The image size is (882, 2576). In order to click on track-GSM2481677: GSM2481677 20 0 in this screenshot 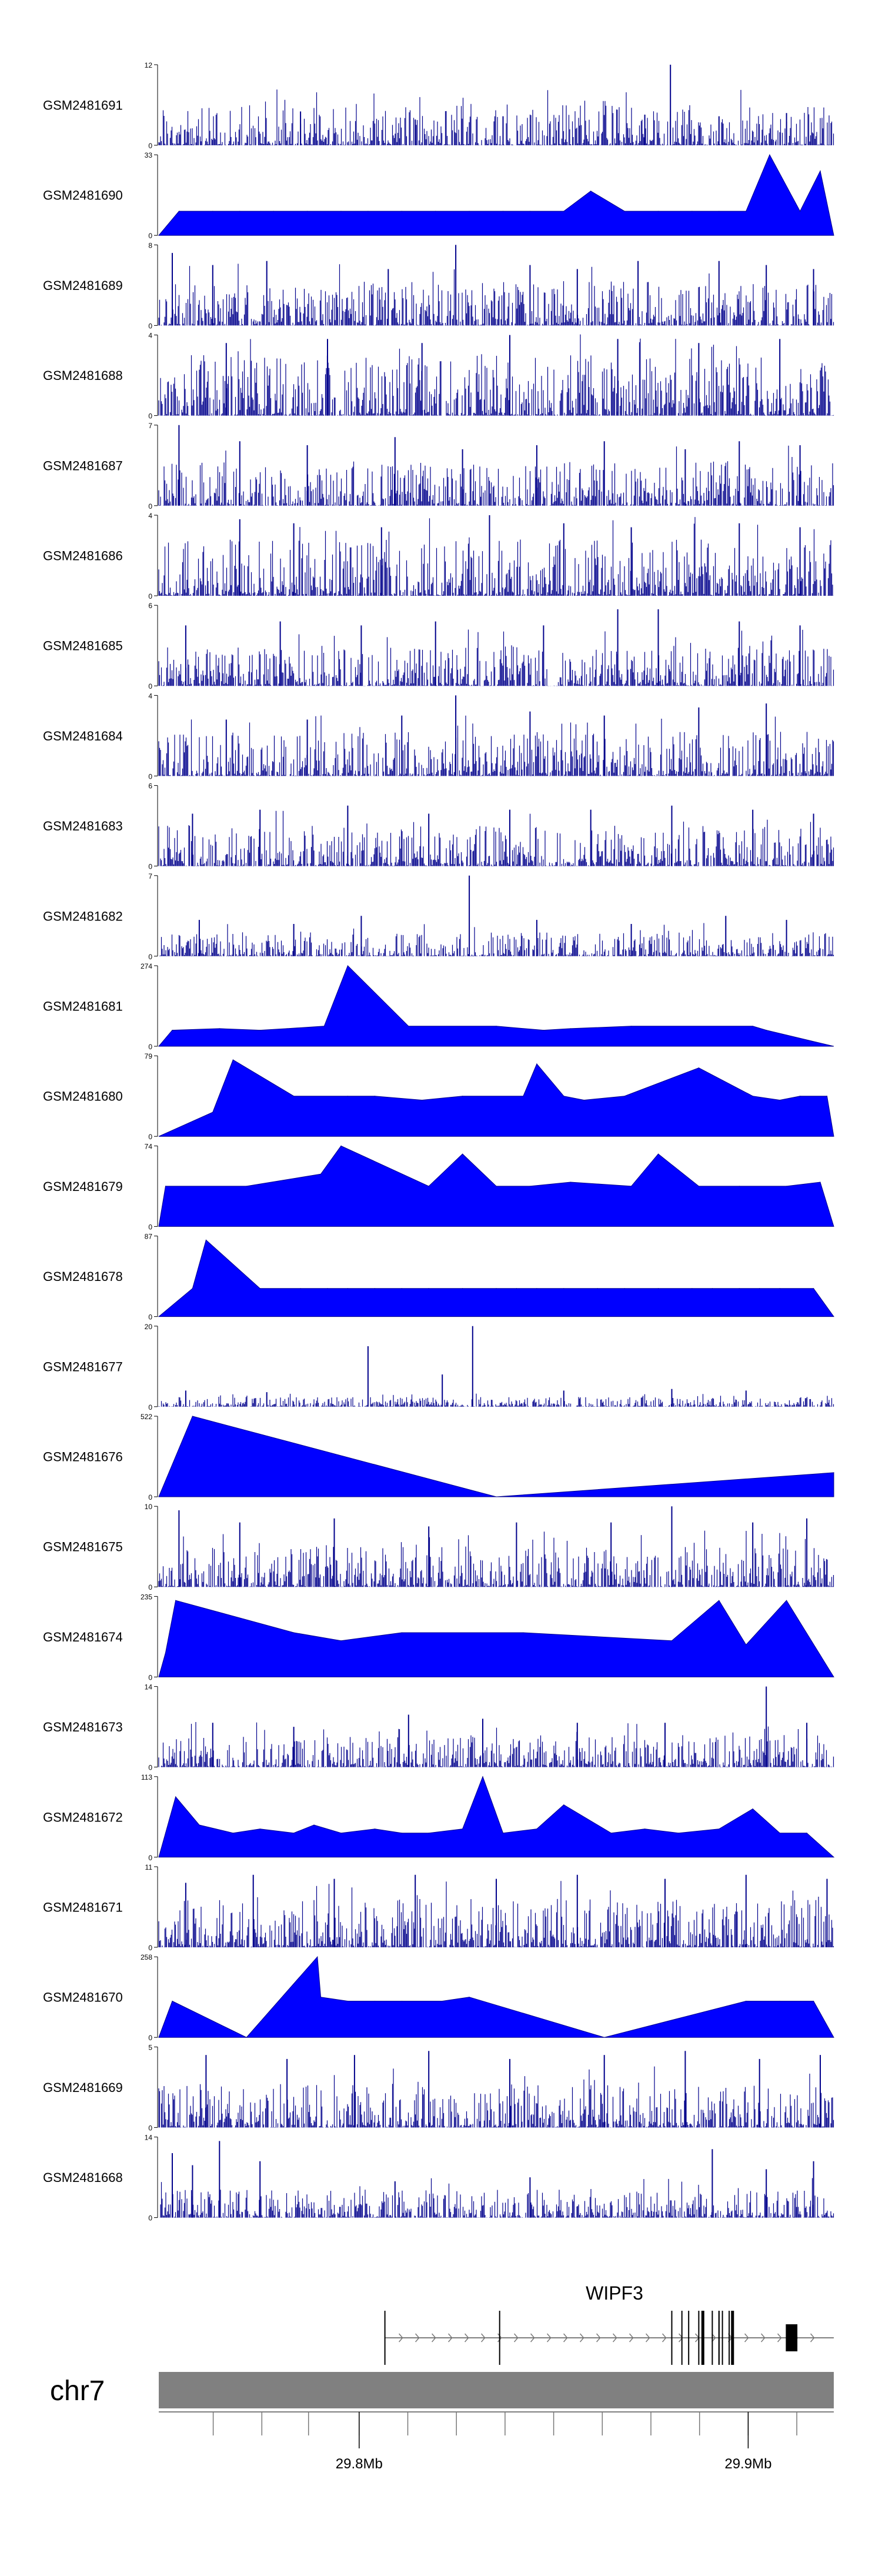, I will do `click(438, 1367)`.